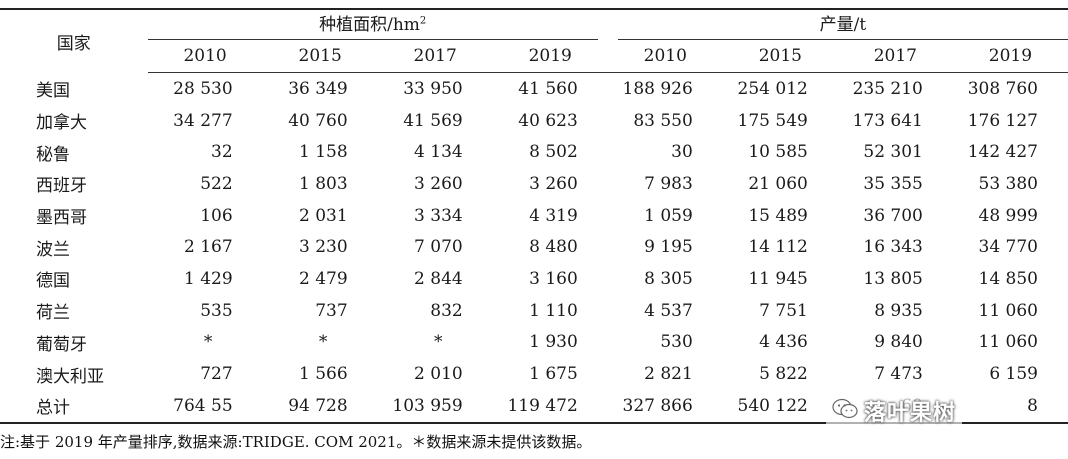 This screenshot has width=1068, height=459. Describe the element at coordinates (318, 88) in the screenshot. I see `area-cell: 36 349` at that location.